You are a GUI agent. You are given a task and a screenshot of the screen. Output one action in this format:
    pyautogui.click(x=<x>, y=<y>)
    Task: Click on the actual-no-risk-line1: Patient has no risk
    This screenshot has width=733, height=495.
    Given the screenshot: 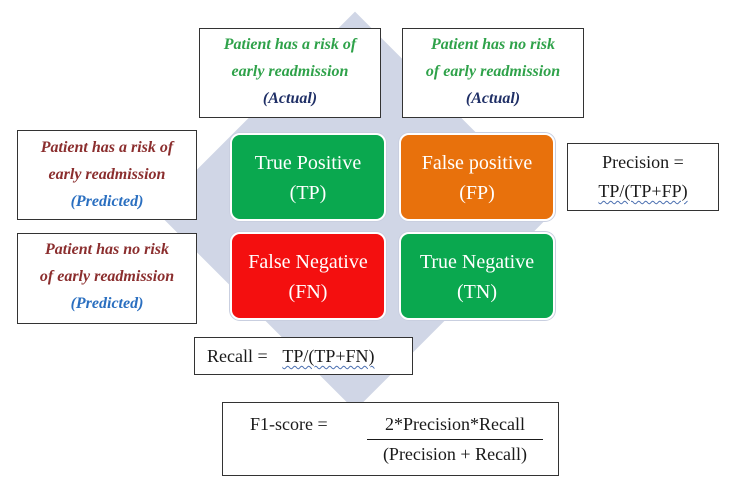 What is the action you would take?
    pyautogui.click(x=493, y=44)
    